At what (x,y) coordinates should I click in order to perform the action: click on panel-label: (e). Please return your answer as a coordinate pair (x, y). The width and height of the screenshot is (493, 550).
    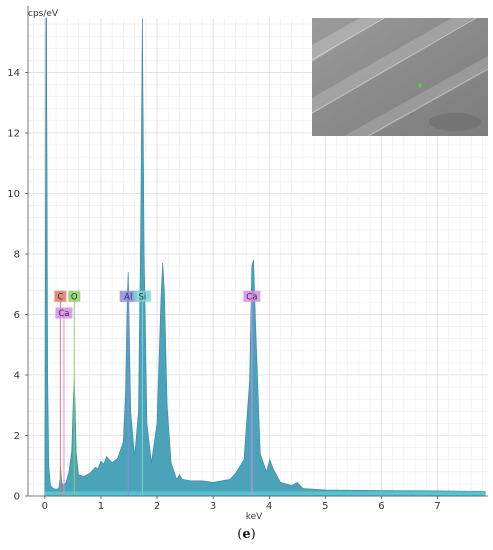
    Looking at the image, I should click on (246, 534).